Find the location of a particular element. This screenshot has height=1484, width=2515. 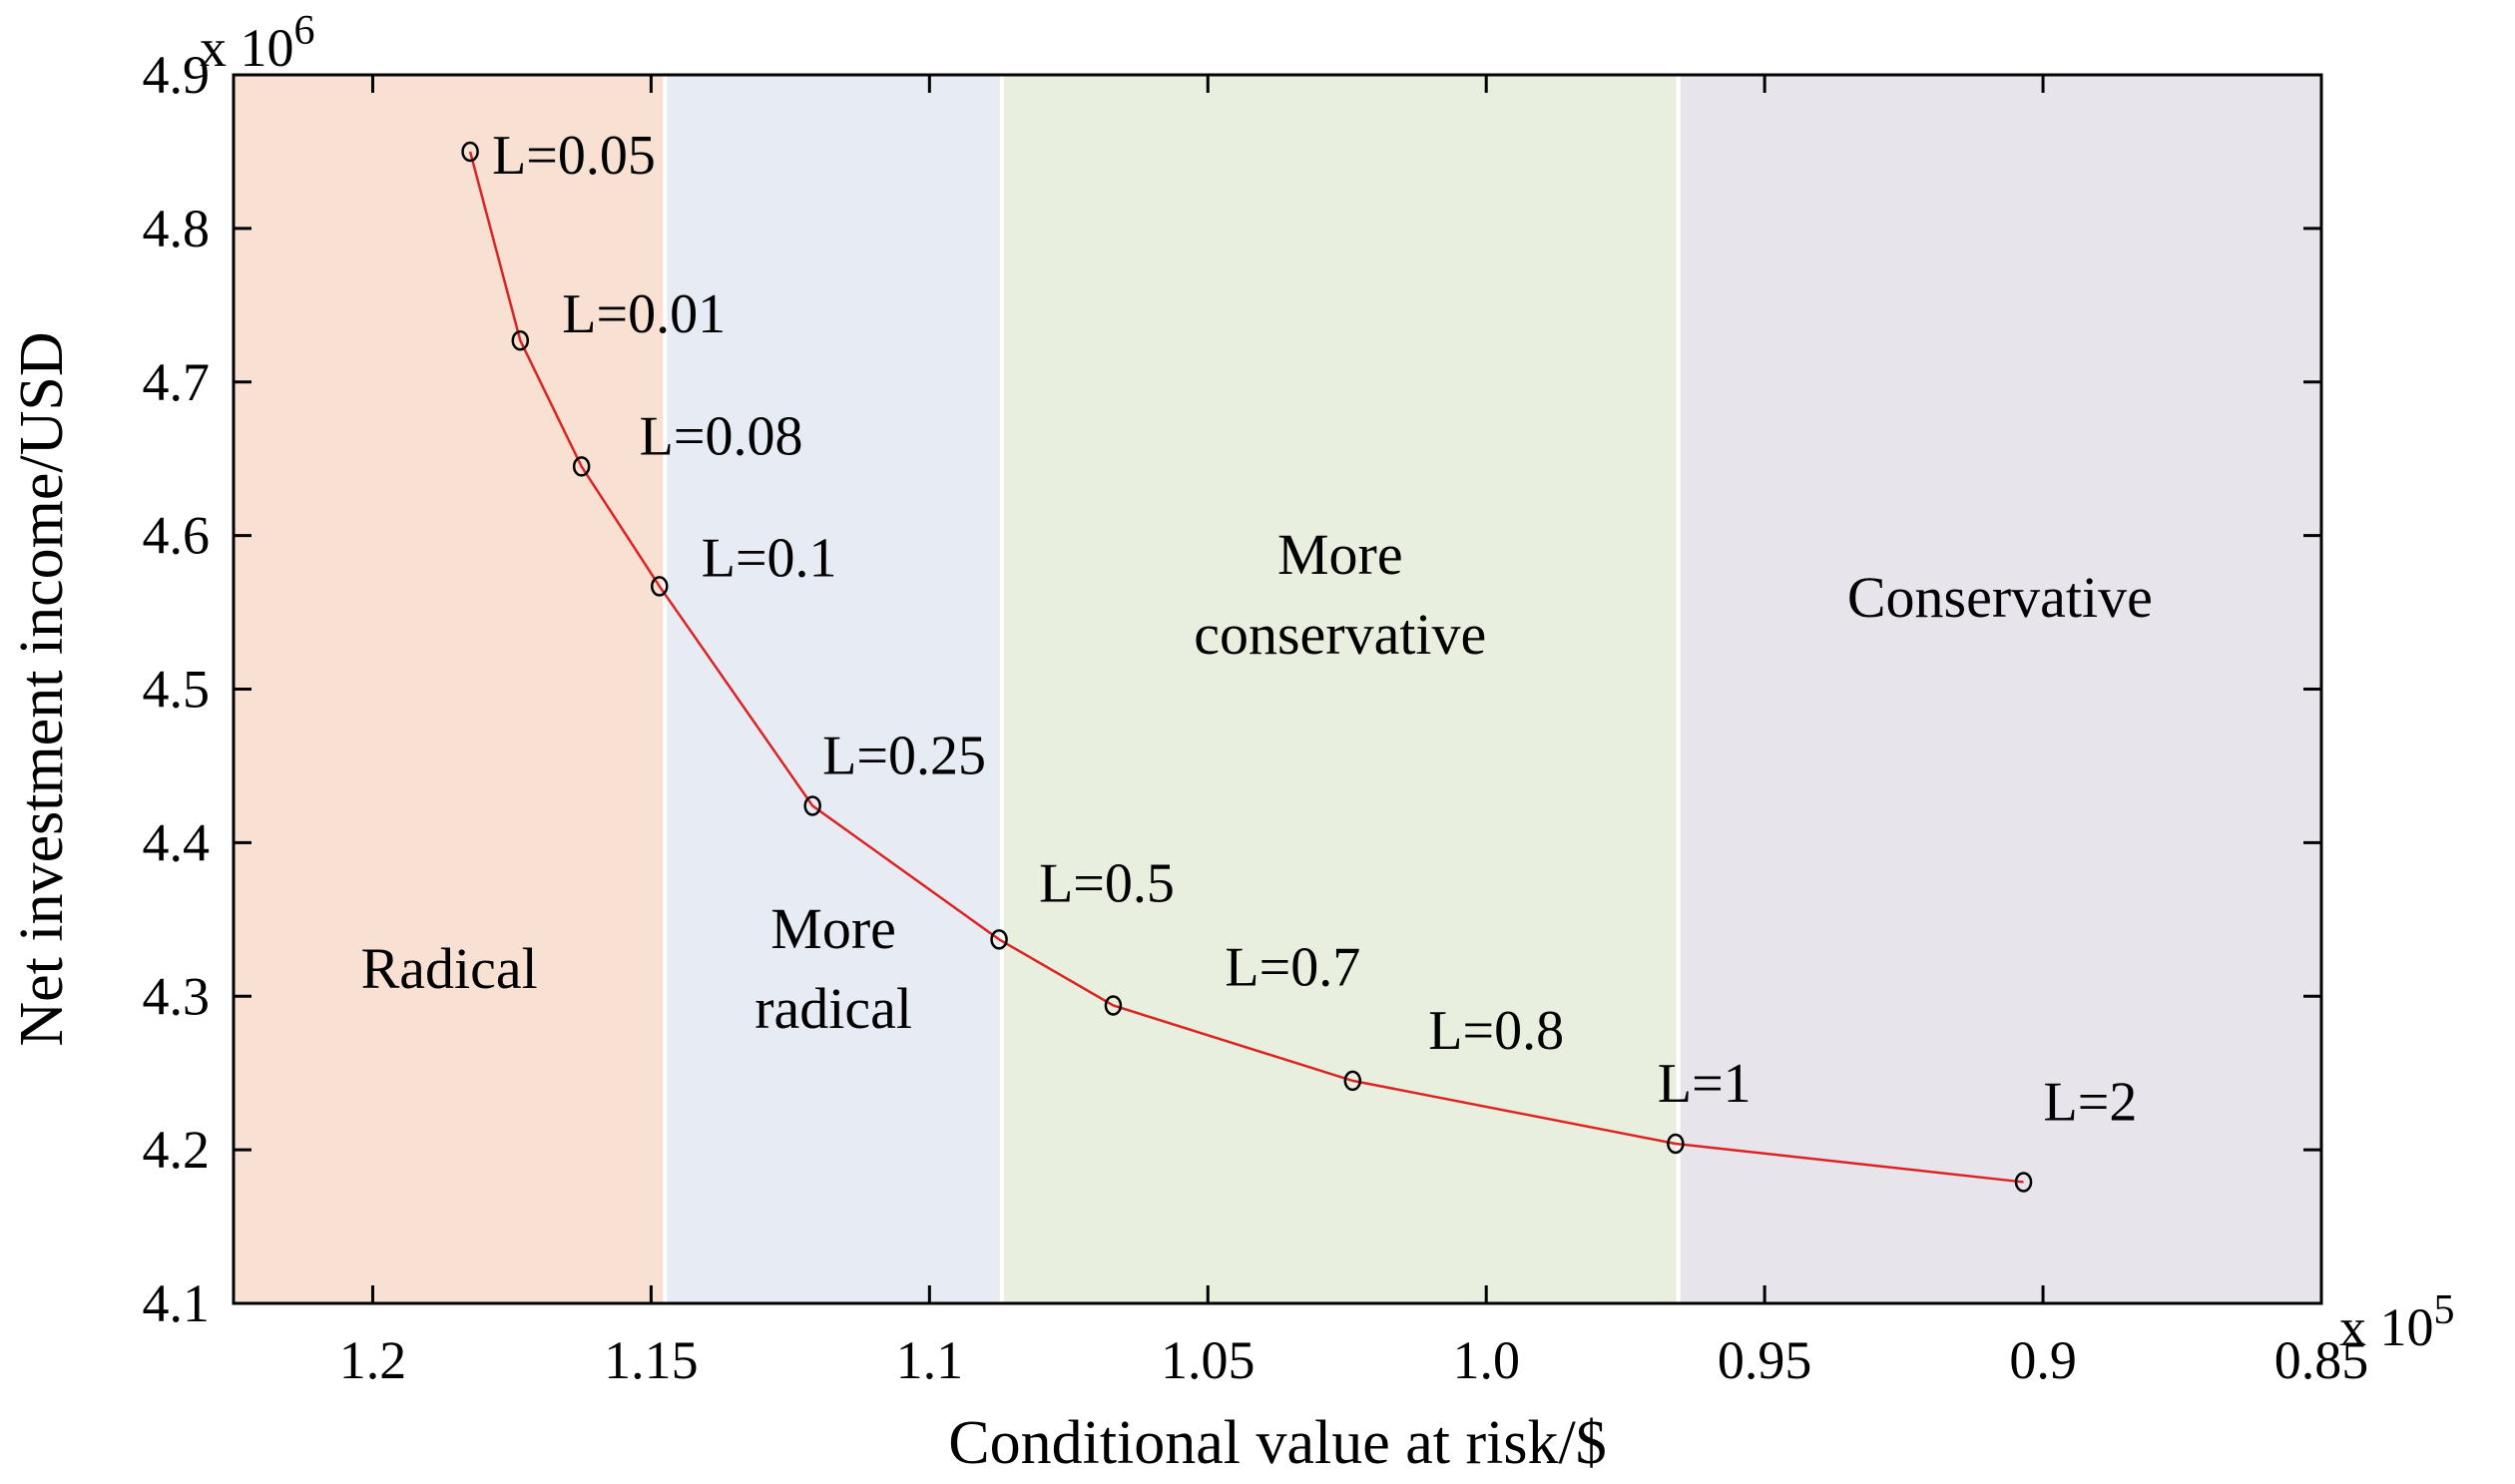

x-axis-label: Conditional value at risk/$ is located at coordinates (1277, 1443).